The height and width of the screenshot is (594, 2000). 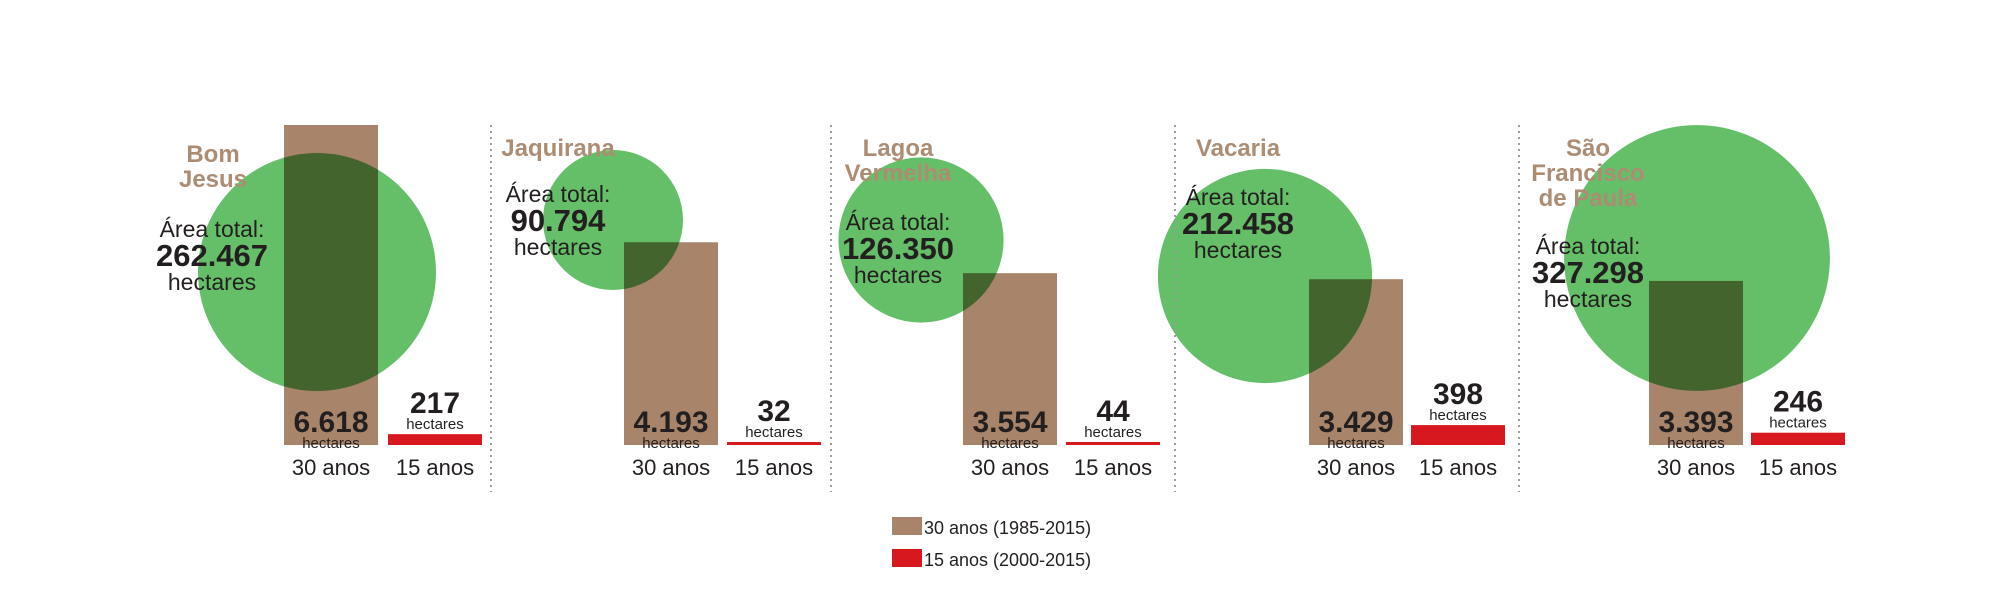 What do you see at coordinates (898, 248) in the screenshot?
I see `area-total-value: 126.350` at bounding box center [898, 248].